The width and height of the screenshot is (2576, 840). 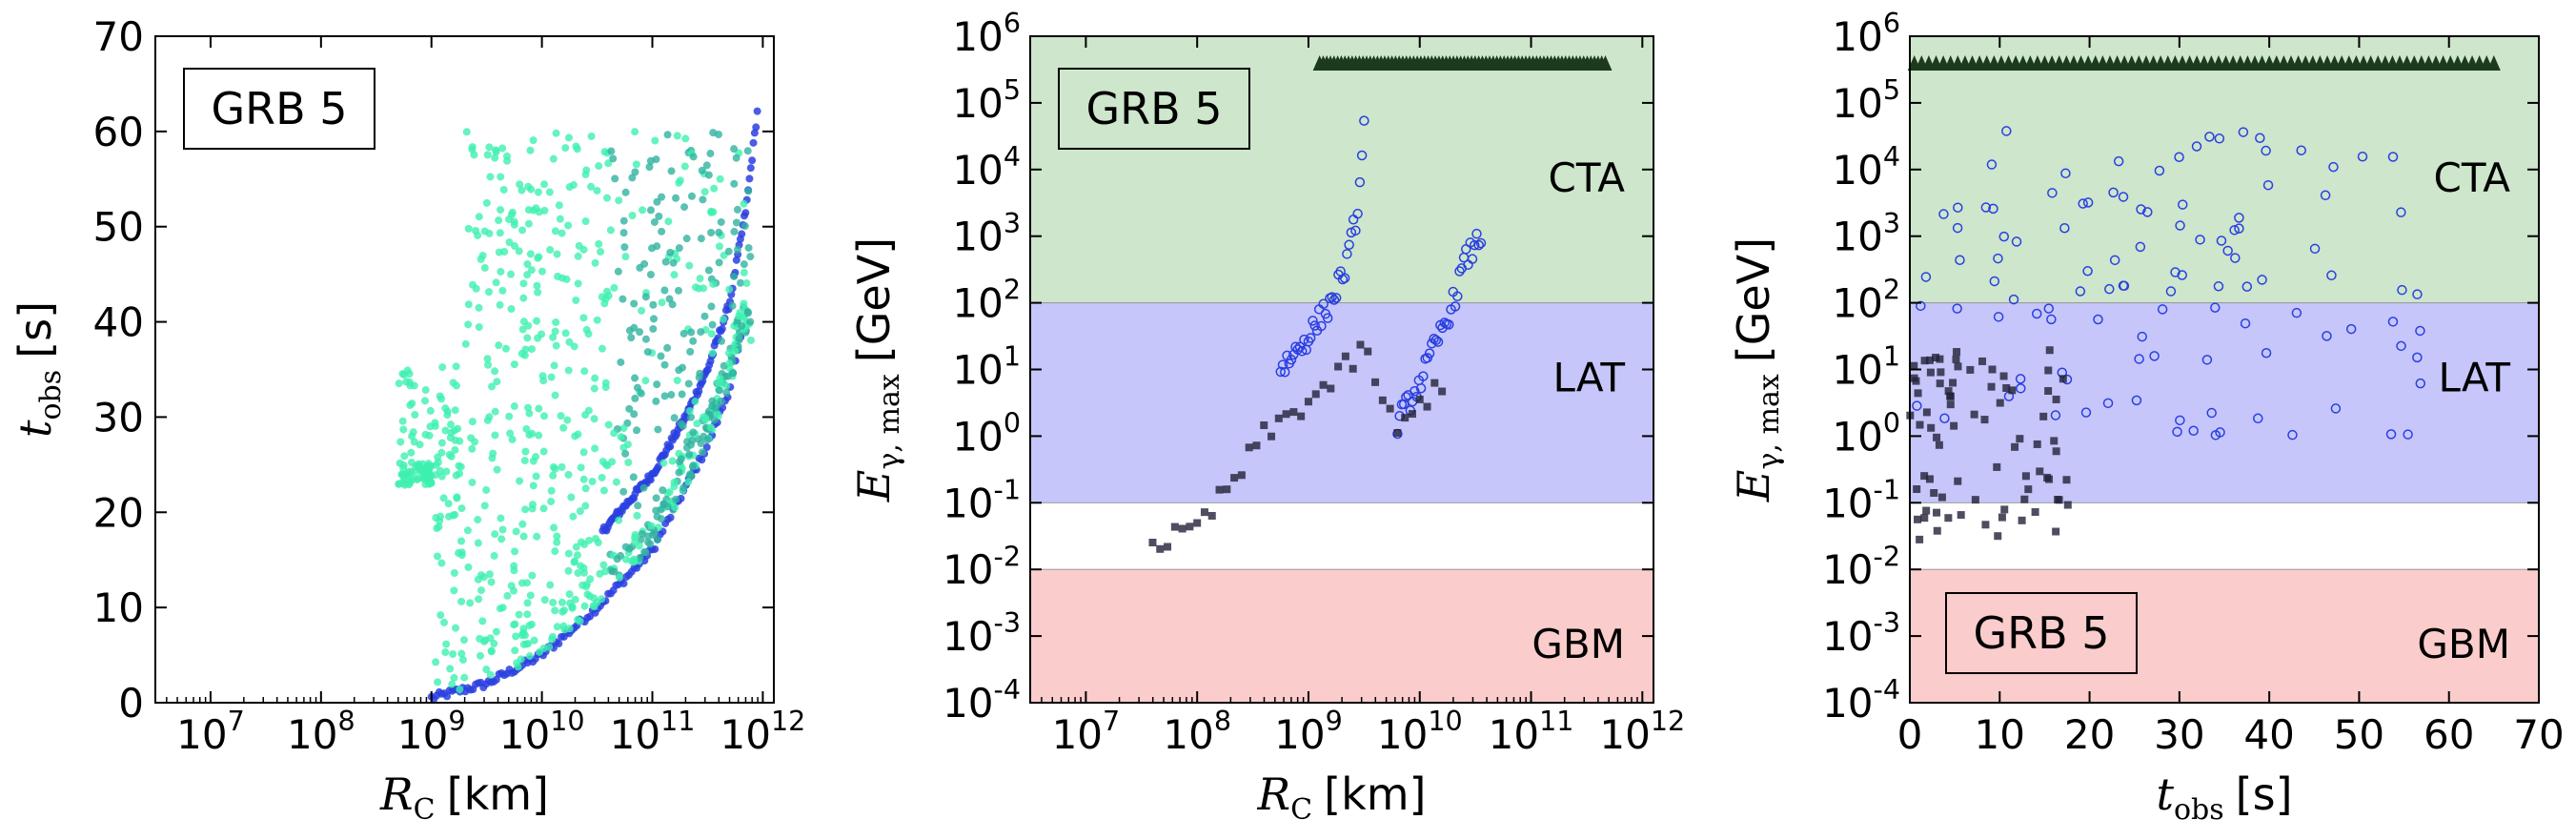 What do you see at coordinates (1892, 23) in the screenshot?
I see `tick-exponent: 6` at bounding box center [1892, 23].